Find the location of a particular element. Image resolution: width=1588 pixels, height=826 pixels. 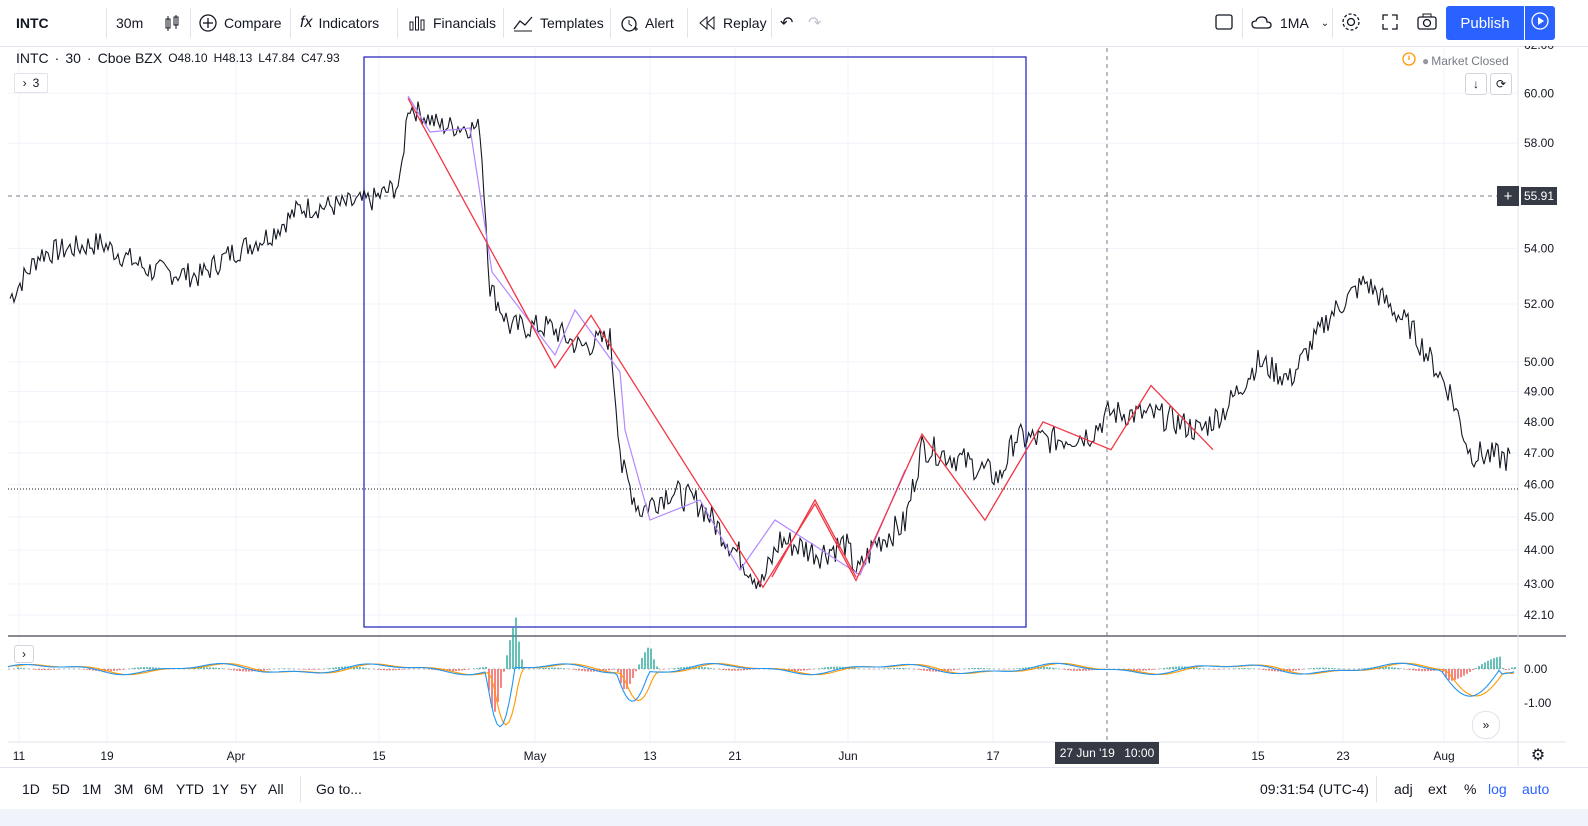

time-tick-label: 15 is located at coordinates (1258, 756).